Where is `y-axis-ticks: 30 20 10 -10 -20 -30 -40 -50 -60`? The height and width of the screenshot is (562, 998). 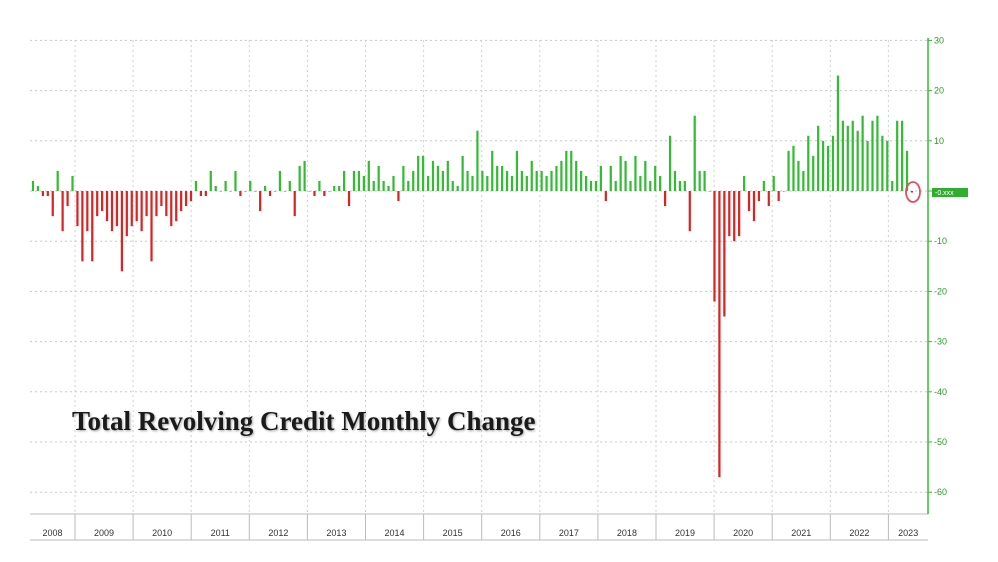
y-axis-ticks: 30 20 10 -10 -20 -30 -40 -50 -60 is located at coordinates (937, 266).